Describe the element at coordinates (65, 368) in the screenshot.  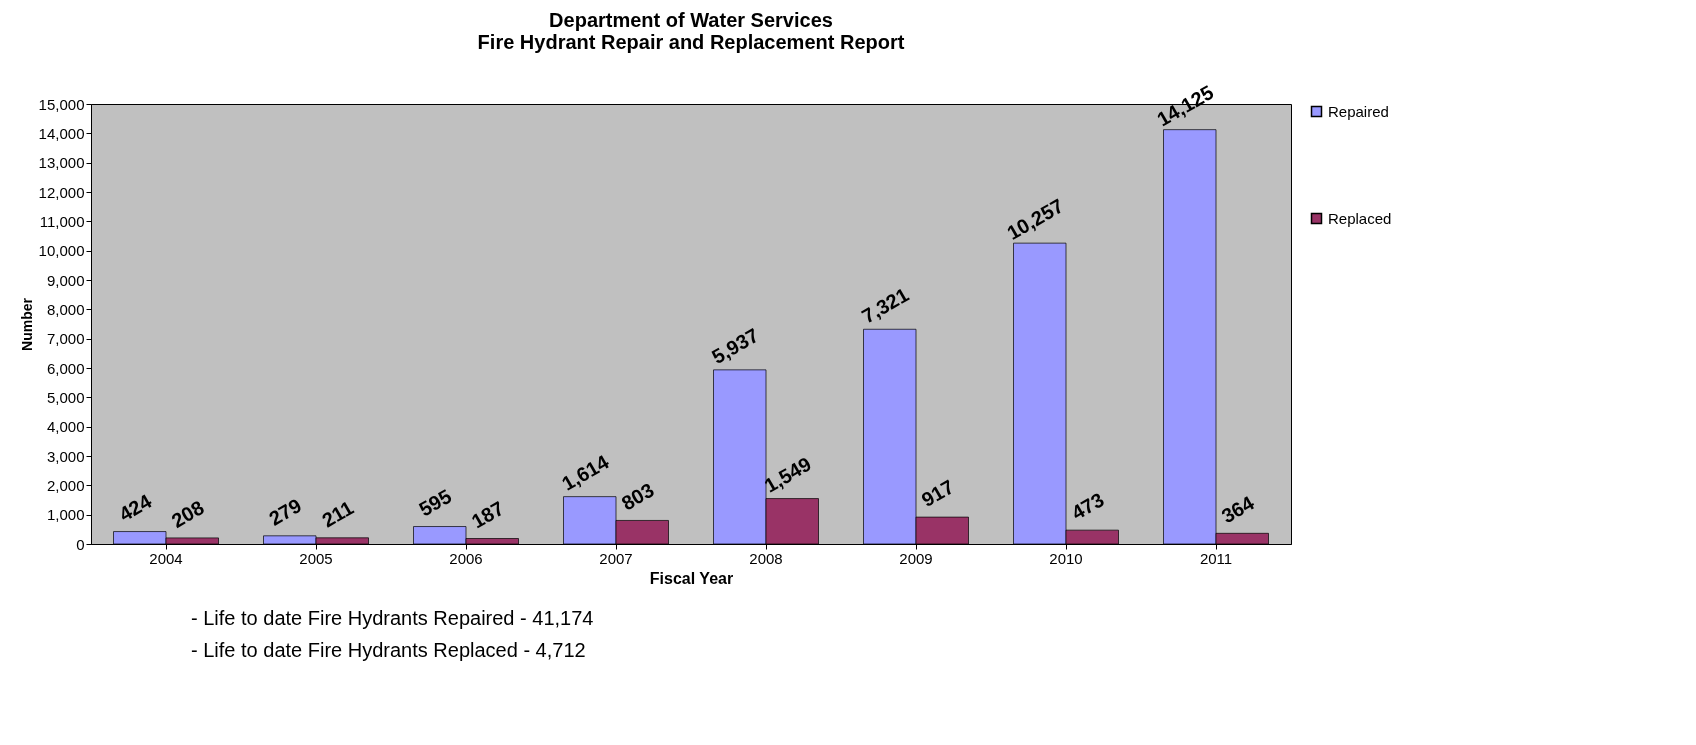
I see `y-tick-label: 6,000` at that location.